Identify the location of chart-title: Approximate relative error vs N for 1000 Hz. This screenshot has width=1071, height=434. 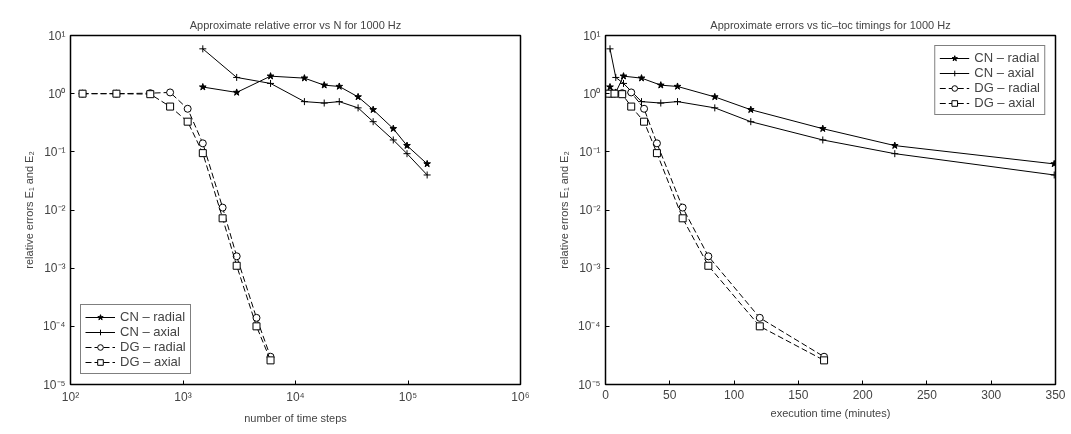
(295, 24).